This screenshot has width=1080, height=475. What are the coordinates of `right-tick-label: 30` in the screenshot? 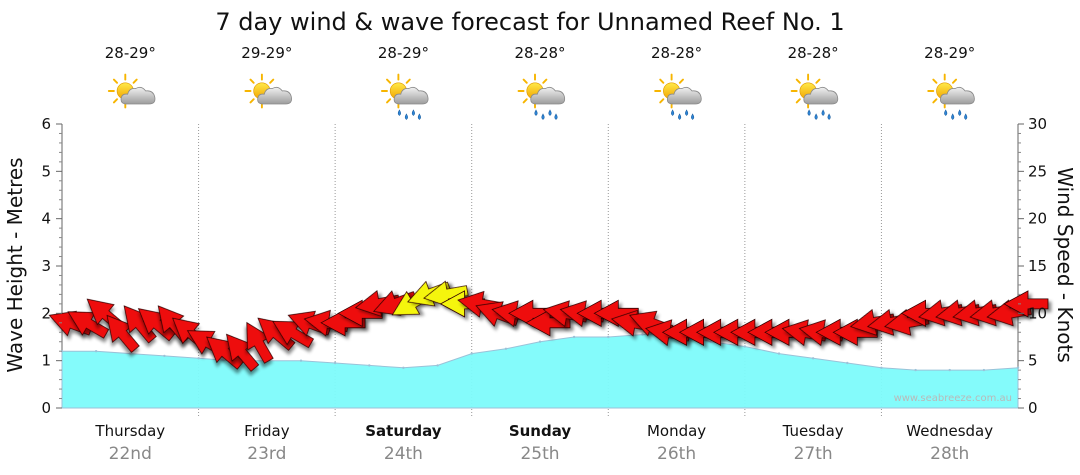 It's located at (1037, 124).